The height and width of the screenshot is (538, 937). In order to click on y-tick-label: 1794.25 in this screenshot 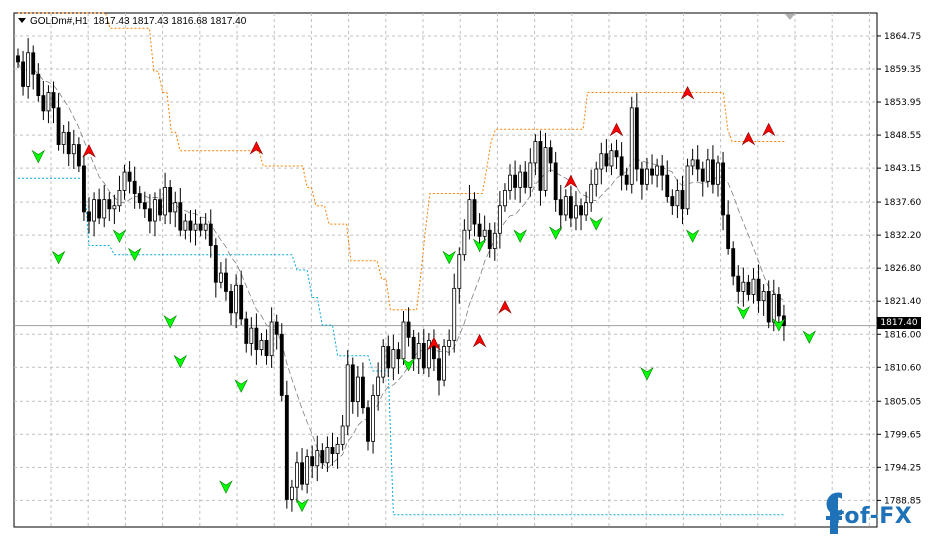, I will do `click(902, 468)`.